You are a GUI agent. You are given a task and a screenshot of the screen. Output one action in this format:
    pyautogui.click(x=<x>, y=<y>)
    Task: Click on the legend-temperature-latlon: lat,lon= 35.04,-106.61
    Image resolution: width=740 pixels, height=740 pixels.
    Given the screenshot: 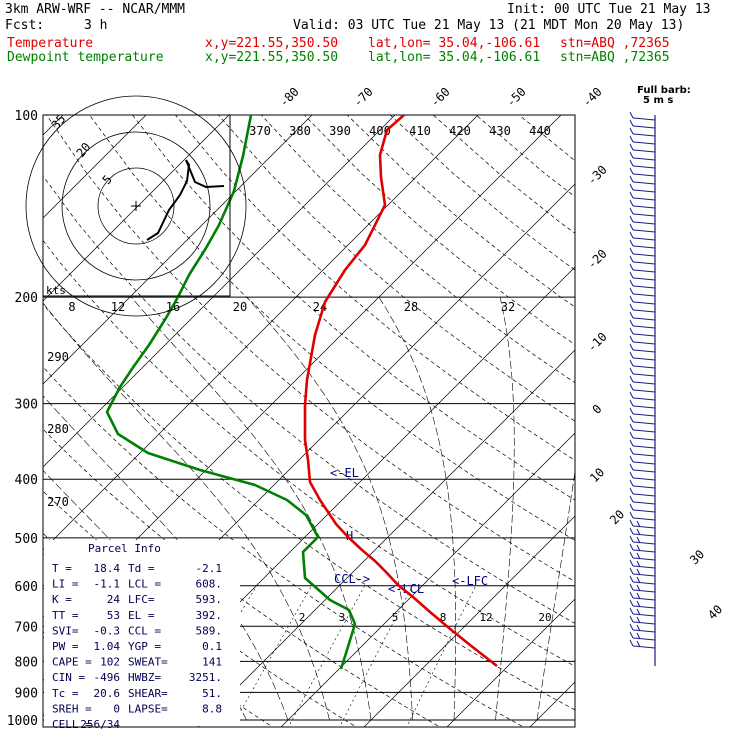 What is the action you would take?
    pyautogui.click(x=454, y=43)
    